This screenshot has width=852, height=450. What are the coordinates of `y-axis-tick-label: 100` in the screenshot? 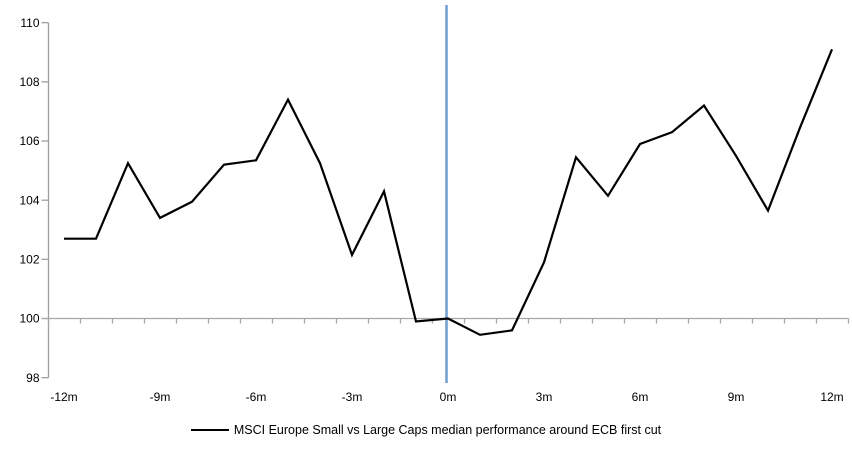 It's located at (29, 319).